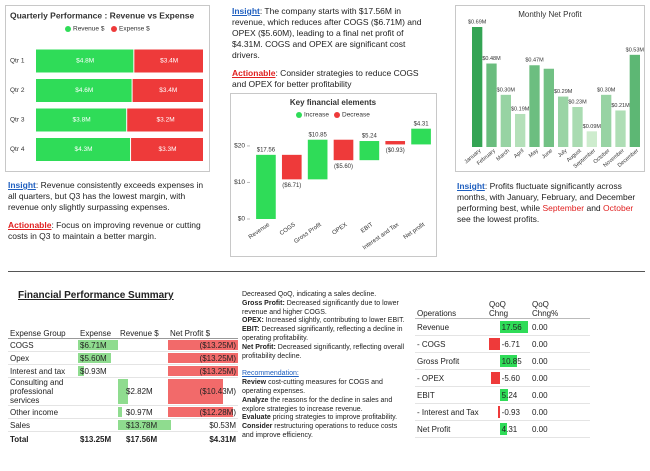  Describe the element at coordinates (256, 418) in the screenshot. I see `comment-lead: Evaluate` at that location.